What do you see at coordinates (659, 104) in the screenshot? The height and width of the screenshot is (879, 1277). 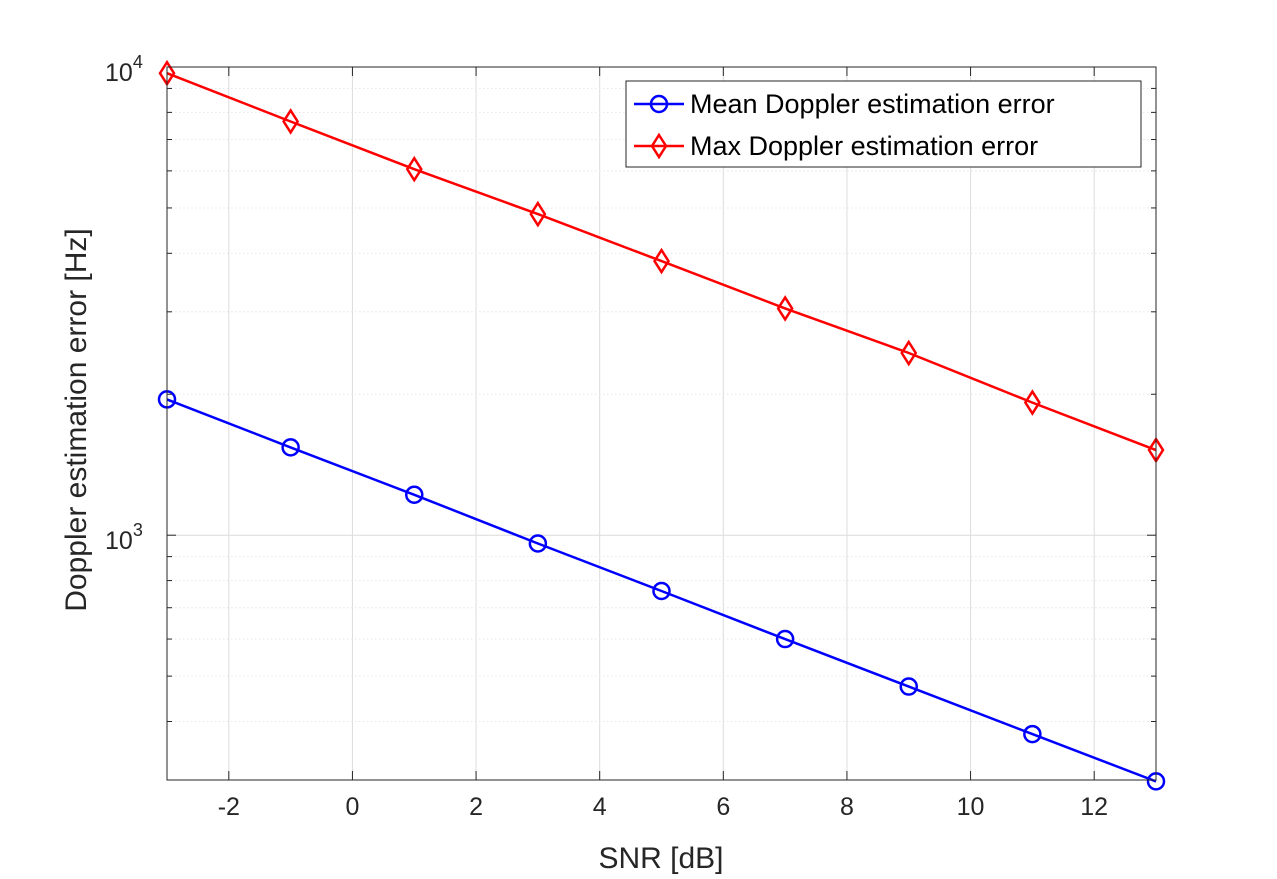 I see `legend-marker-mean` at bounding box center [659, 104].